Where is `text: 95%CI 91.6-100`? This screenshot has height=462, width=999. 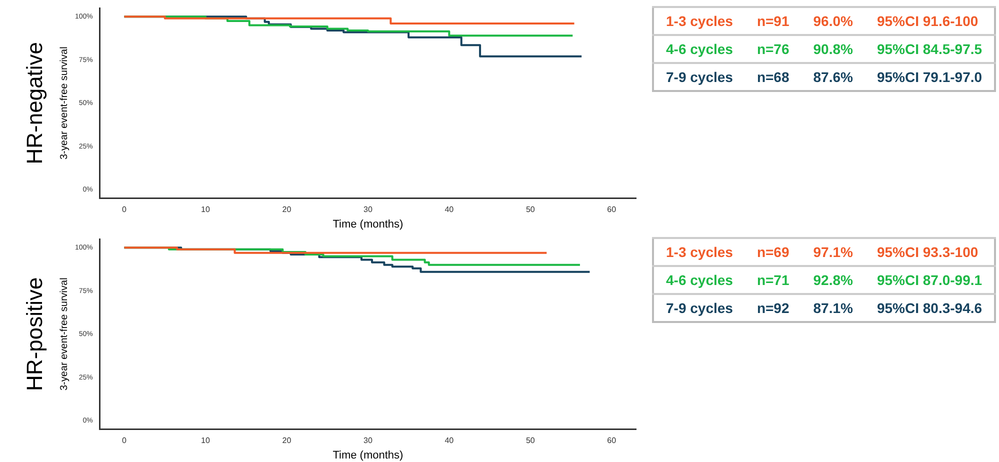 text: 95%CI 91.6-100 is located at coordinates (930, 21).